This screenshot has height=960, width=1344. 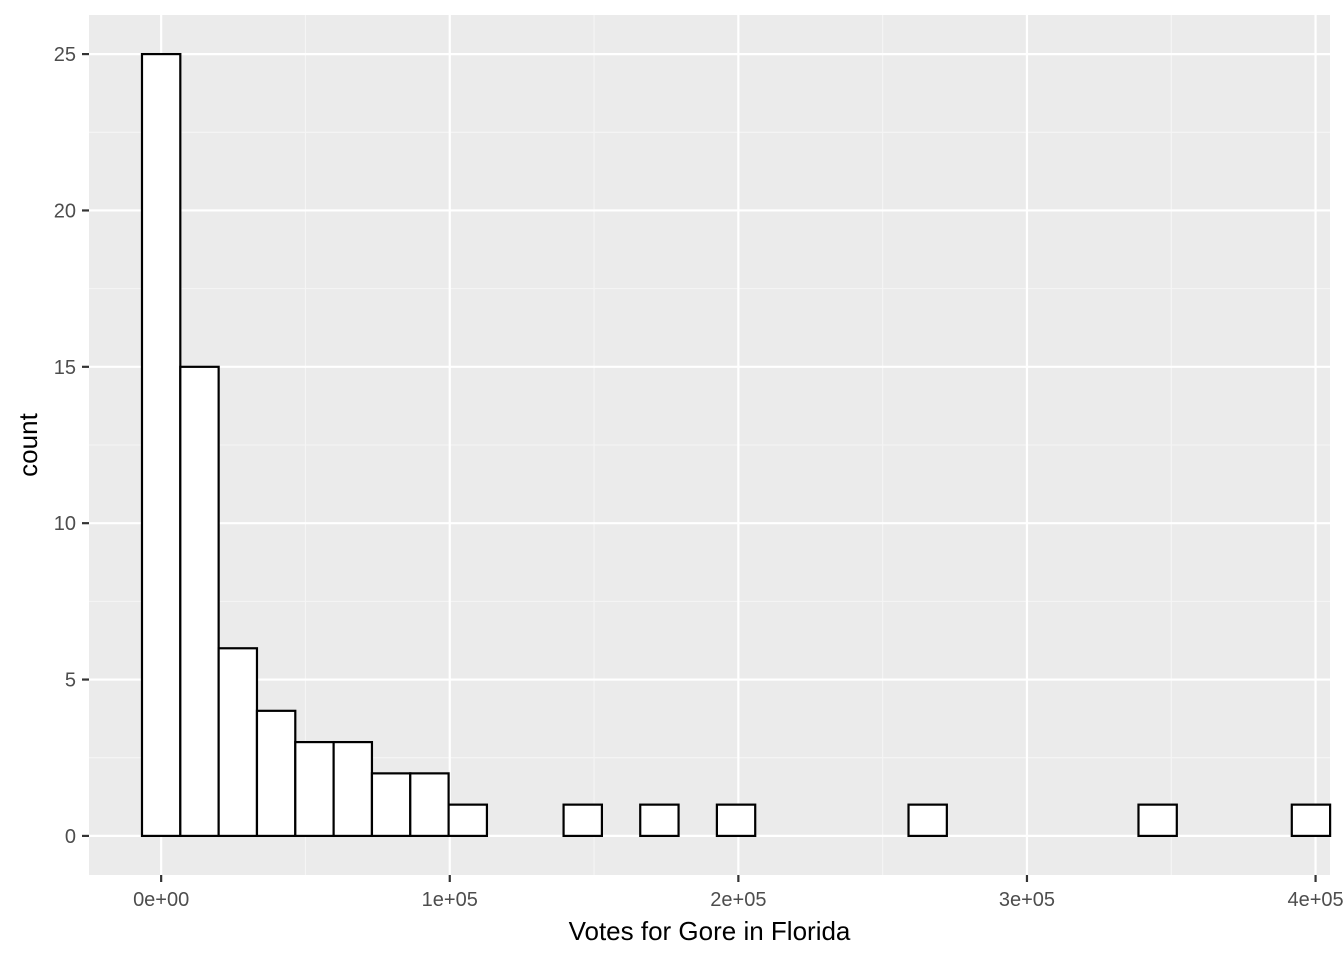 I want to click on x-tick-label: 1e+05, so click(x=450, y=900).